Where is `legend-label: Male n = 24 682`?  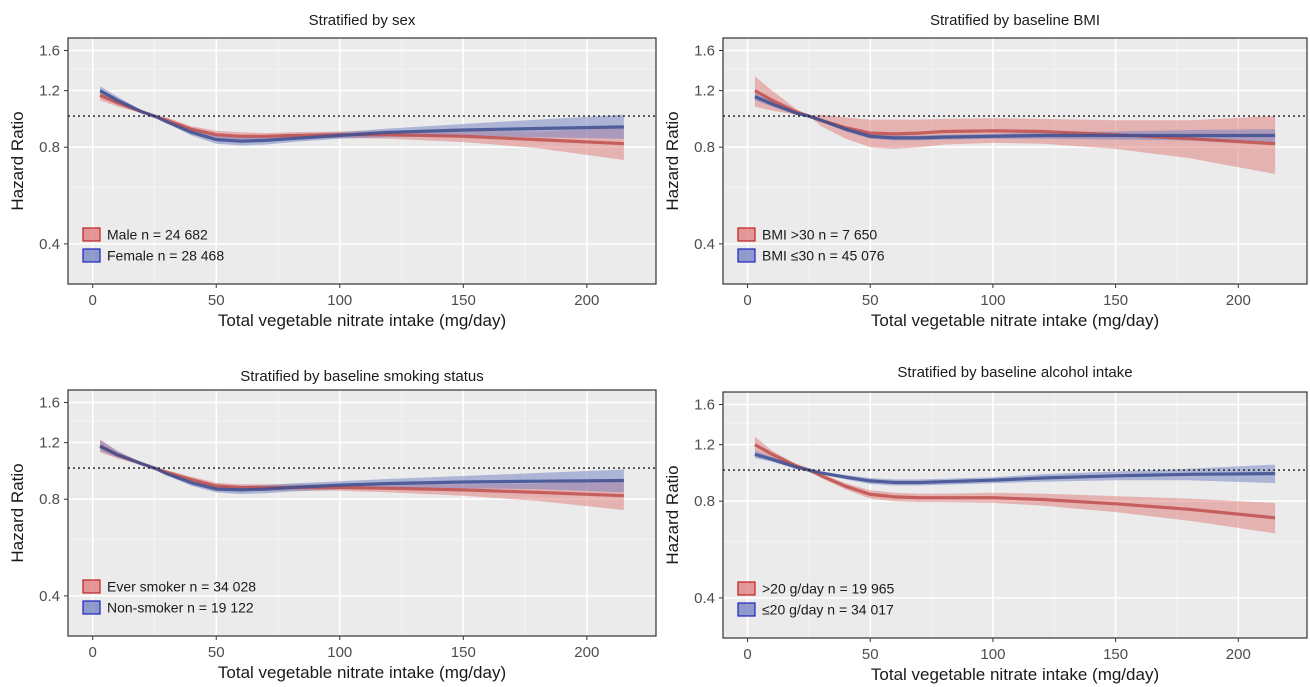 legend-label: Male n = 24 682 is located at coordinates (157, 235).